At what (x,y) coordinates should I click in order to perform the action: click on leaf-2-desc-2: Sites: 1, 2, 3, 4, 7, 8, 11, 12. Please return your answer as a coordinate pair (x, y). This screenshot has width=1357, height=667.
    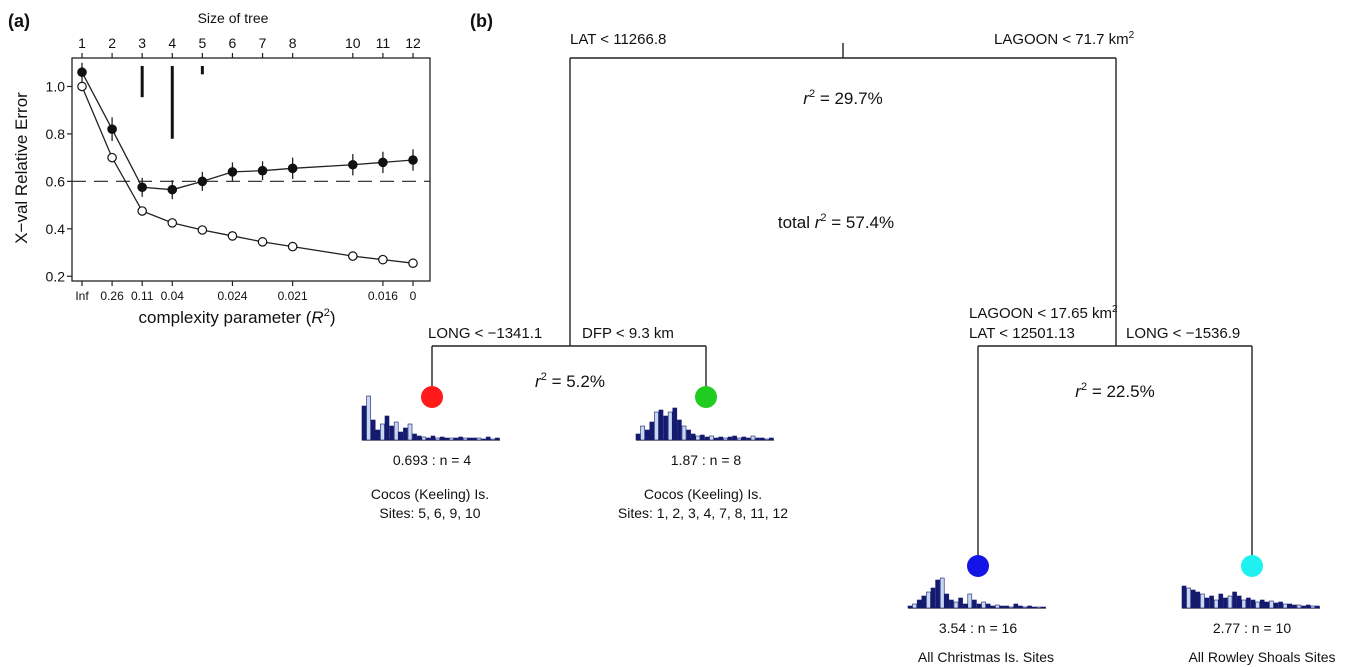
    Looking at the image, I should click on (703, 513).